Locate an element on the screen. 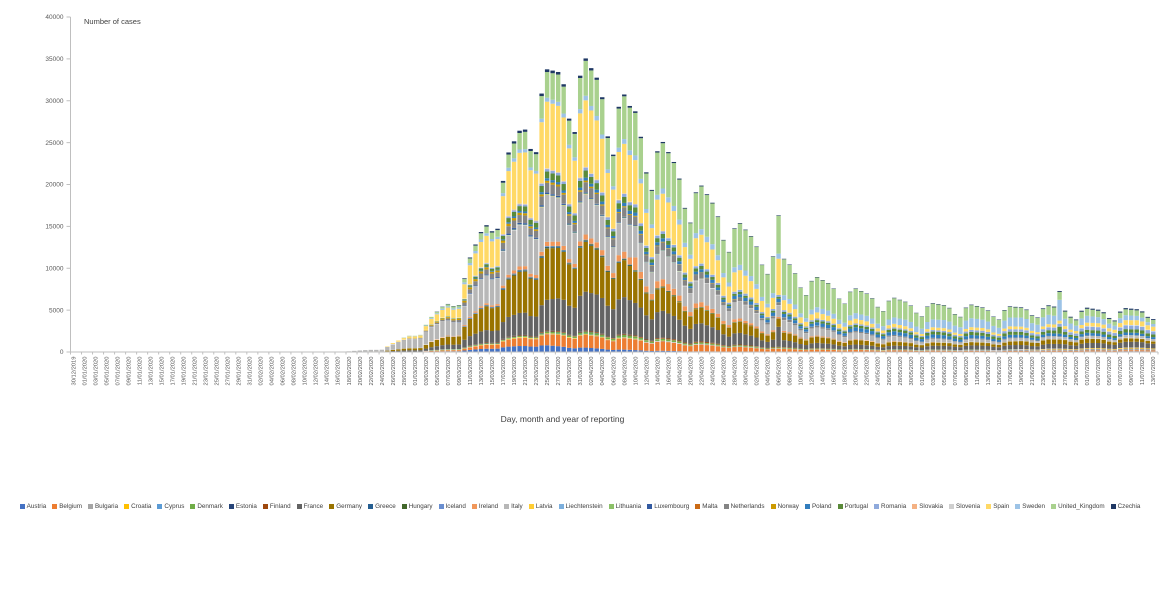 Image resolution: width=1160 pixels, height=589 pixels. legend-item-Hungary: Hungary is located at coordinates (417, 506).